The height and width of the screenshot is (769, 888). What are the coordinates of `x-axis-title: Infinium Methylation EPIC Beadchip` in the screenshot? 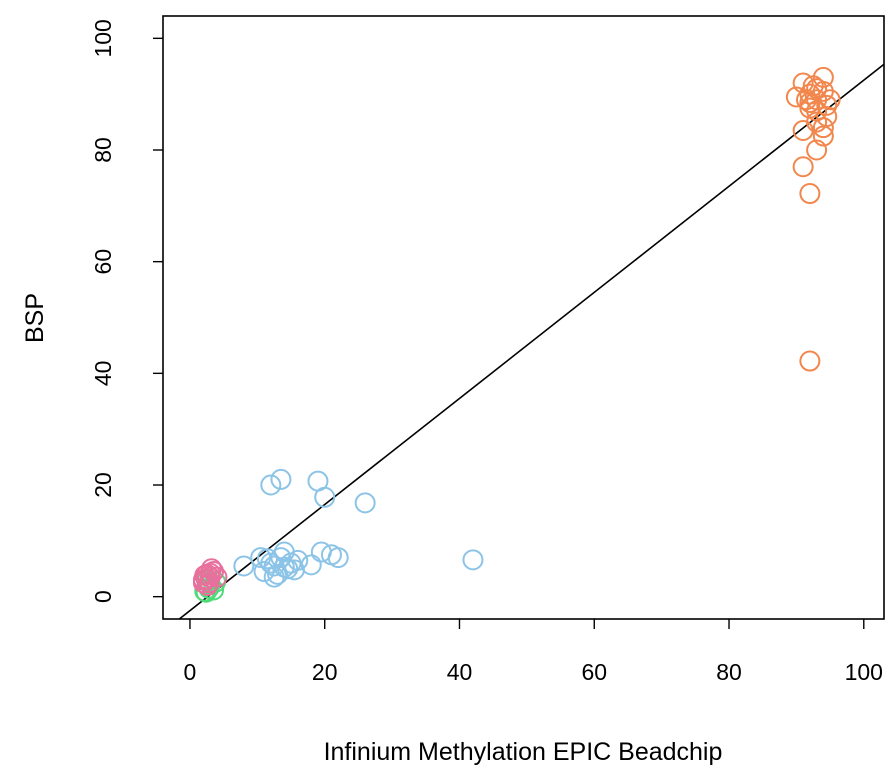 It's located at (523, 752).